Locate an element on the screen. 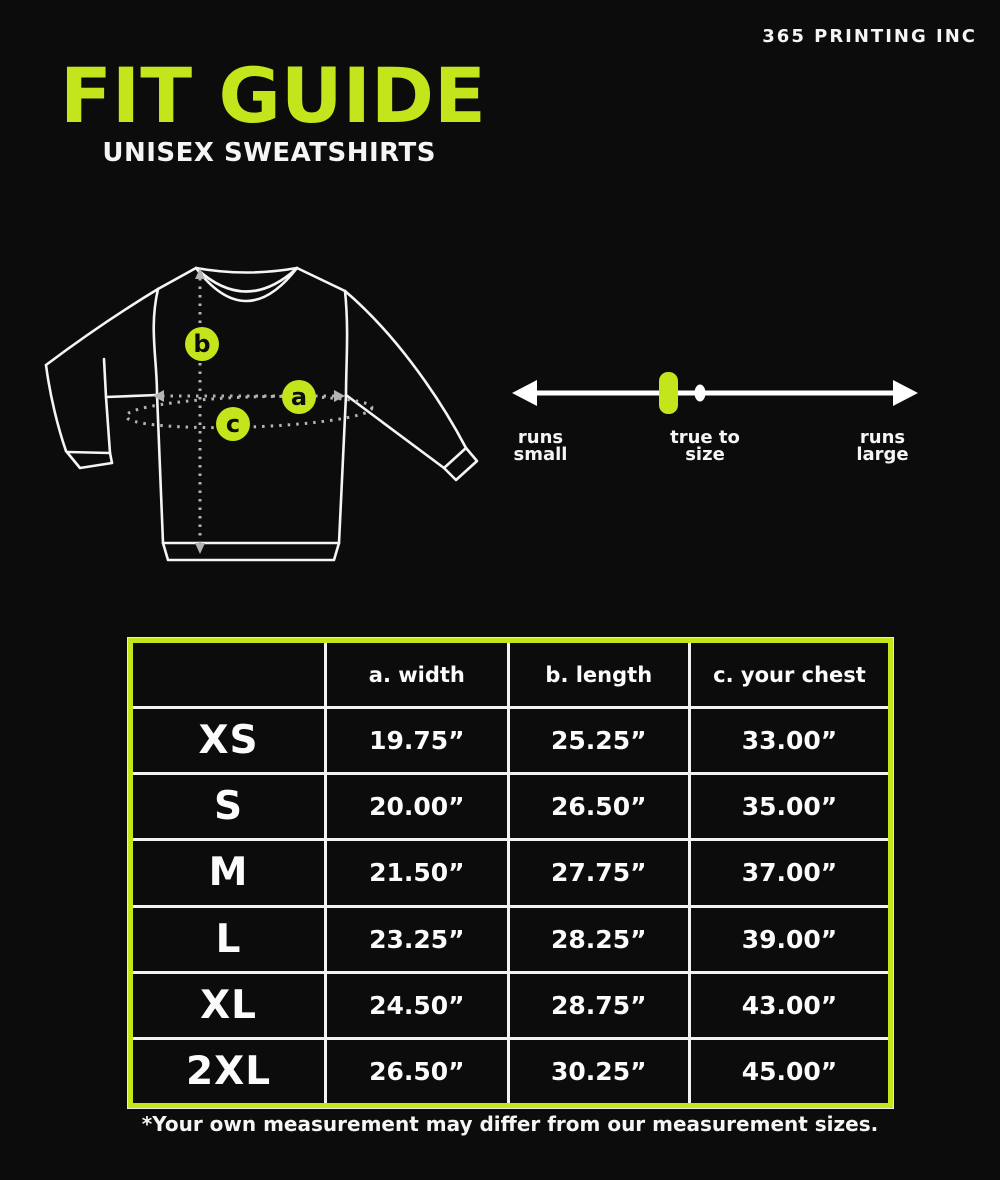 The image size is (1000, 1180). scale-label-true-to-size: true to size is located at coordinates (705, 446).